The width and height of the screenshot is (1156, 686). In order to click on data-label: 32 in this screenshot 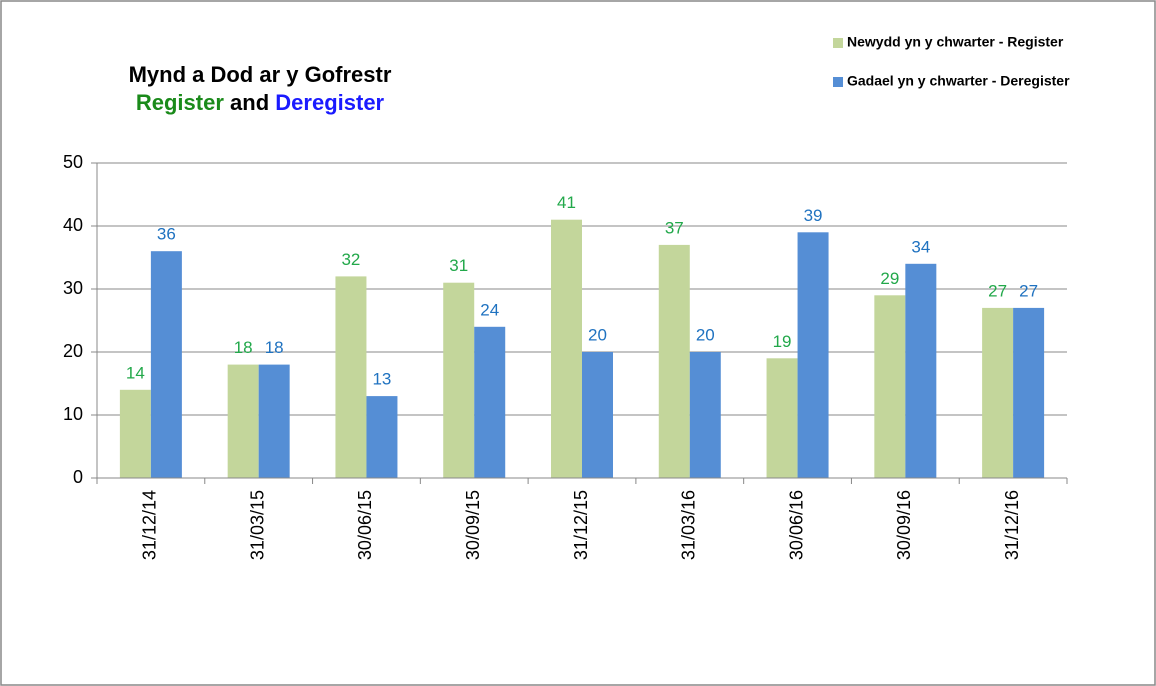, I will do `click(350, 259)`.